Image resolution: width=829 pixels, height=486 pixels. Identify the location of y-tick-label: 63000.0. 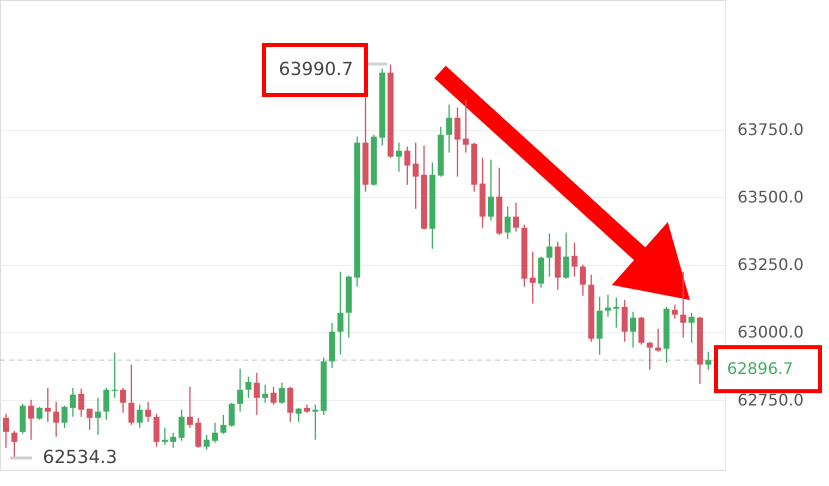
(771, 332).